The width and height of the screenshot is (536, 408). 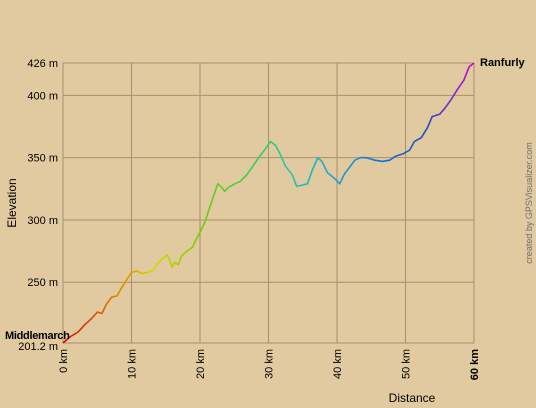 What do you see at coordinates (42, 96) in the screenshot?
I see `y-tick-label: 400 m` at bounding box center [42, 96].